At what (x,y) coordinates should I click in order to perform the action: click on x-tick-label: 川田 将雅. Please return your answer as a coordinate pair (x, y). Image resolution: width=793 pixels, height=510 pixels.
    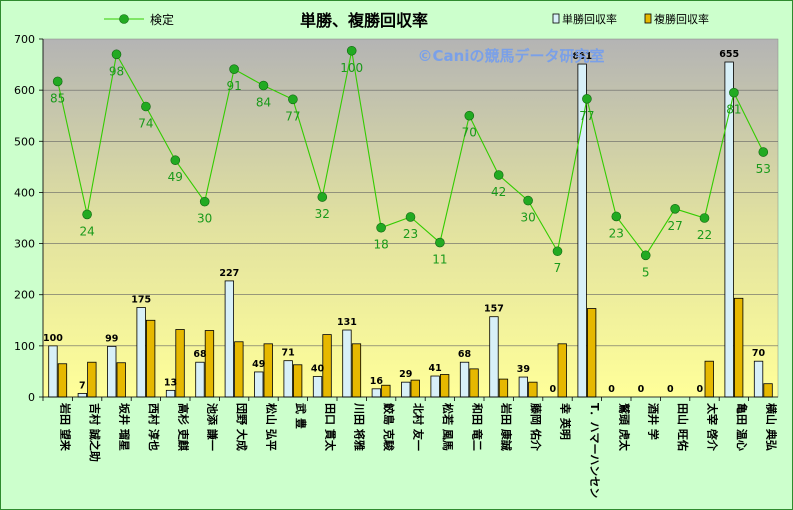
    Looking at the image, I should click on (360, 426).